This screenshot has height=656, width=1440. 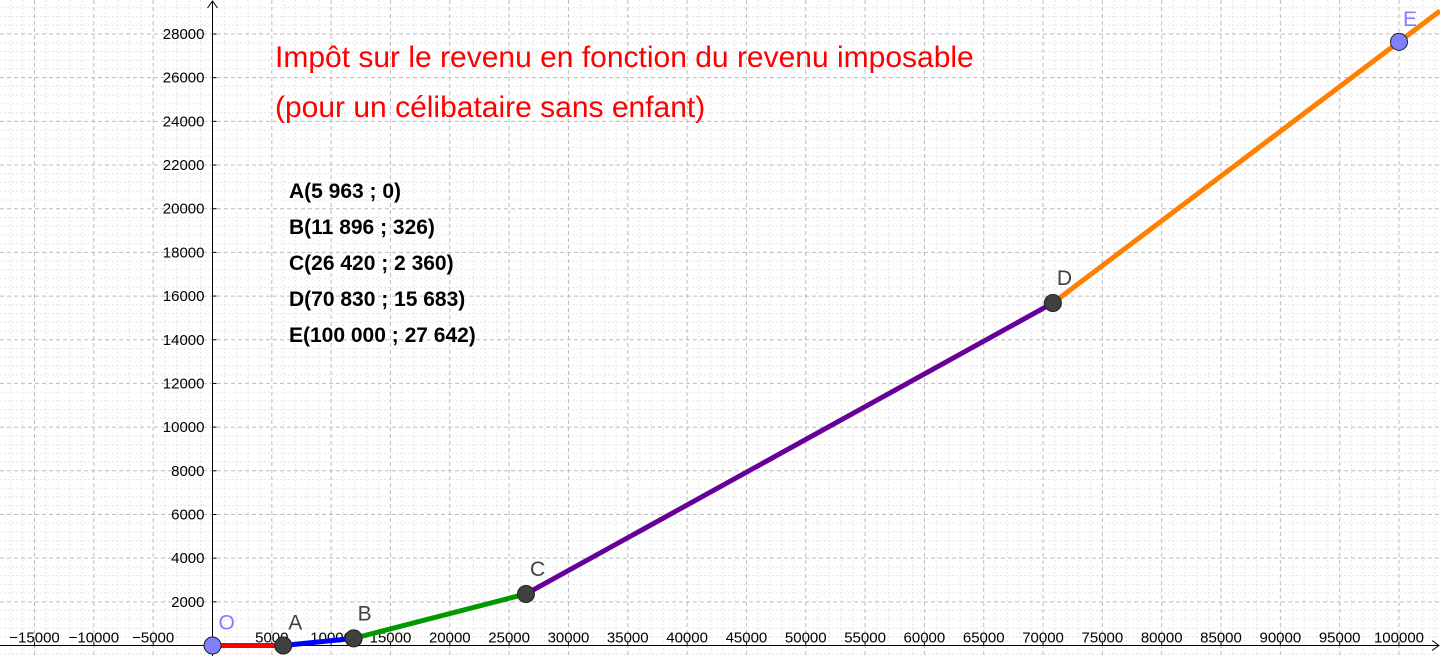 What do you see at coordinates (365, 613) in the screenshot?
I see `point-label-b: B` at bounding box center [365, 613].